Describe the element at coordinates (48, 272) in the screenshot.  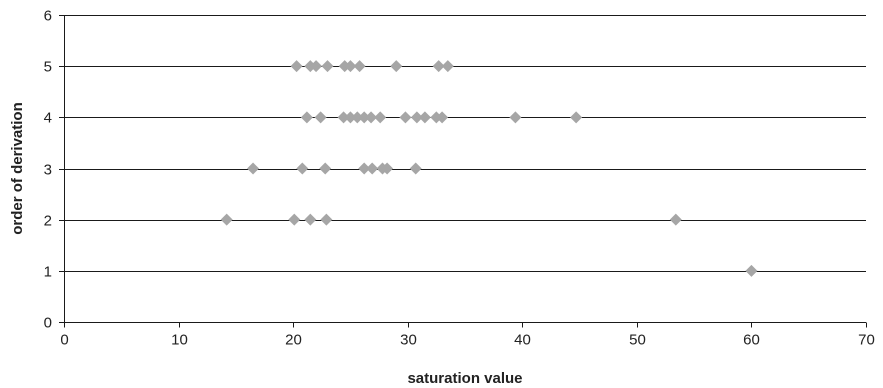
I see `y-tick-label: 1` at that location.